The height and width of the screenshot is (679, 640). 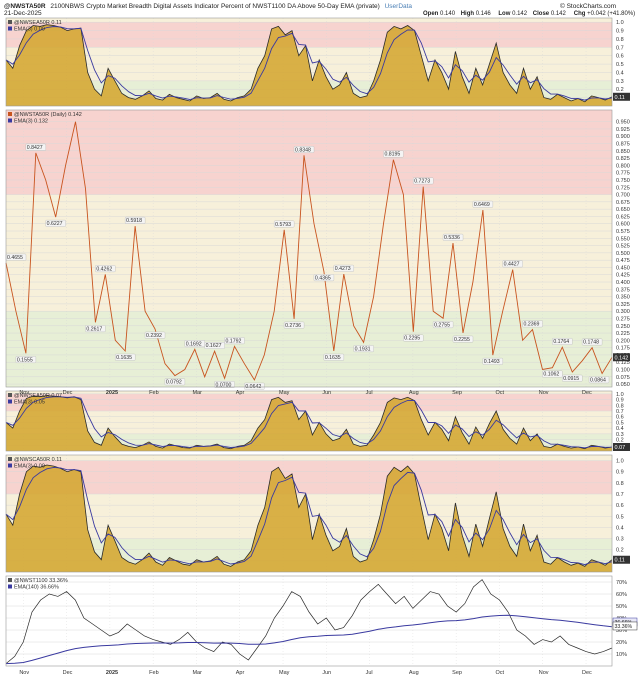 What do you see at coordinates (492, 362) in the screenshot?
I see `point-label: 0.1493` at bounding box center [492, 362].